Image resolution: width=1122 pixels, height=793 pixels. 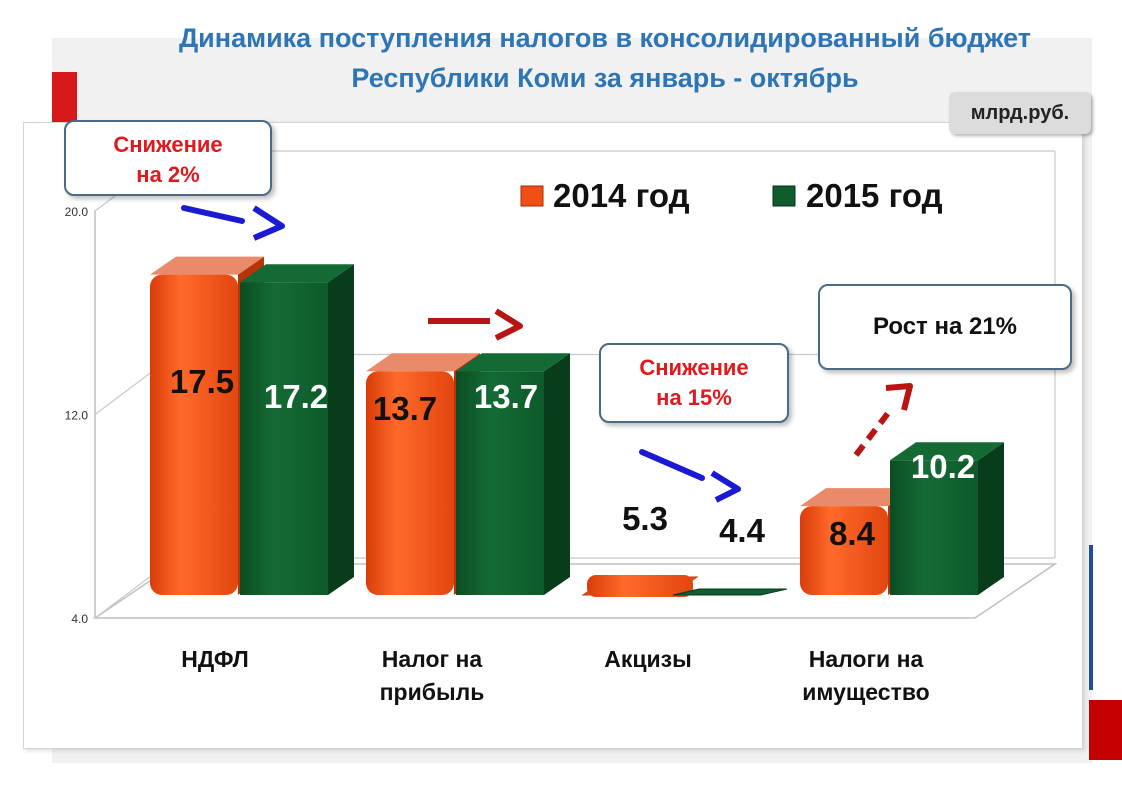 I want to click on y-tick-label: 12.0, so click(x=77, y=416).